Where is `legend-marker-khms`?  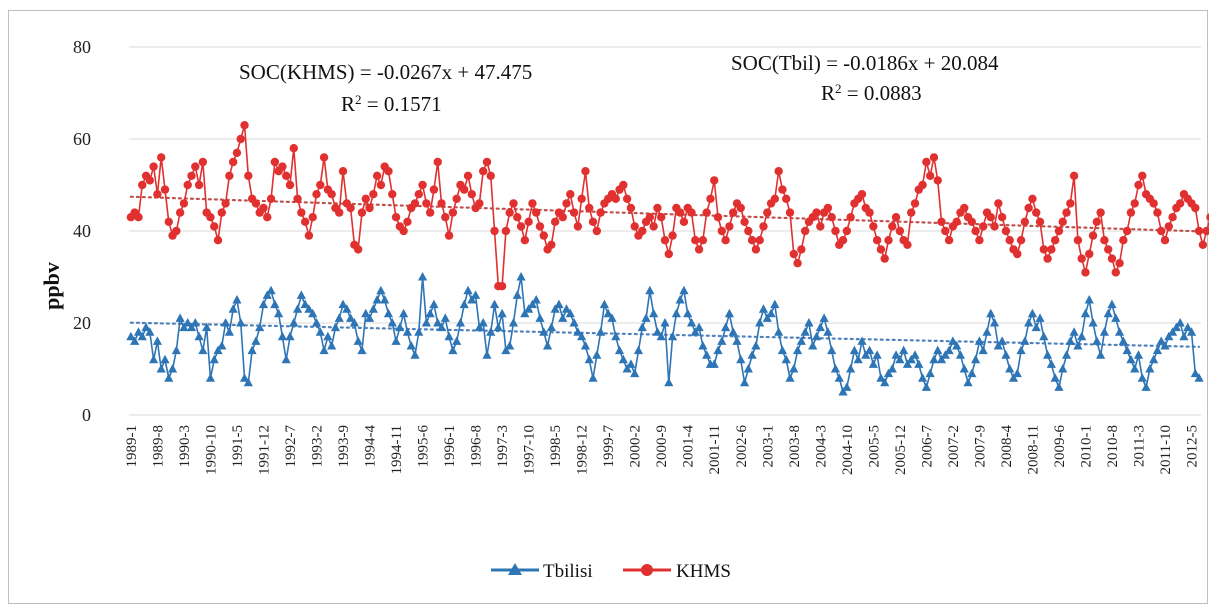 legend-marker-khms is located at coordinates (647, 570).